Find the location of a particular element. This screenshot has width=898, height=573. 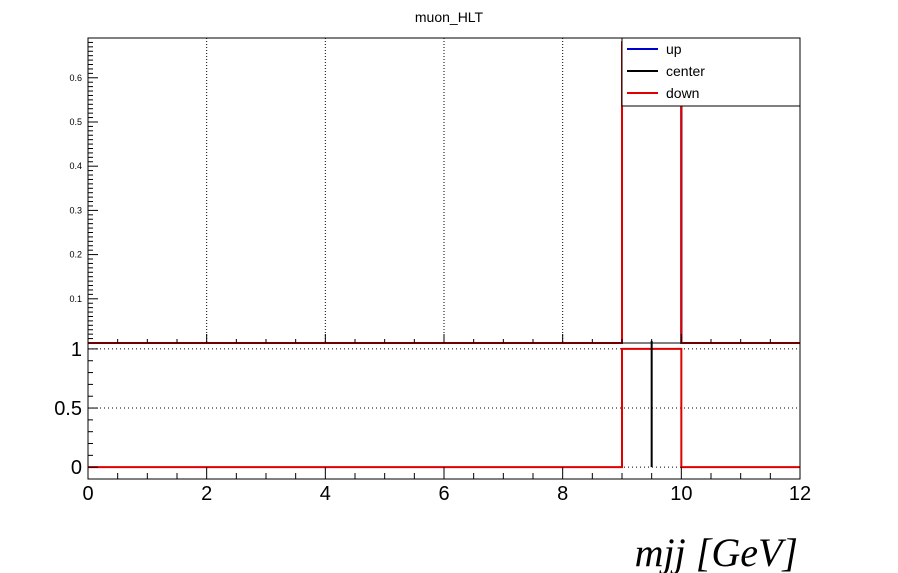

top-y-tick-label-4: 0.5 is located at coordinates (75, 122).